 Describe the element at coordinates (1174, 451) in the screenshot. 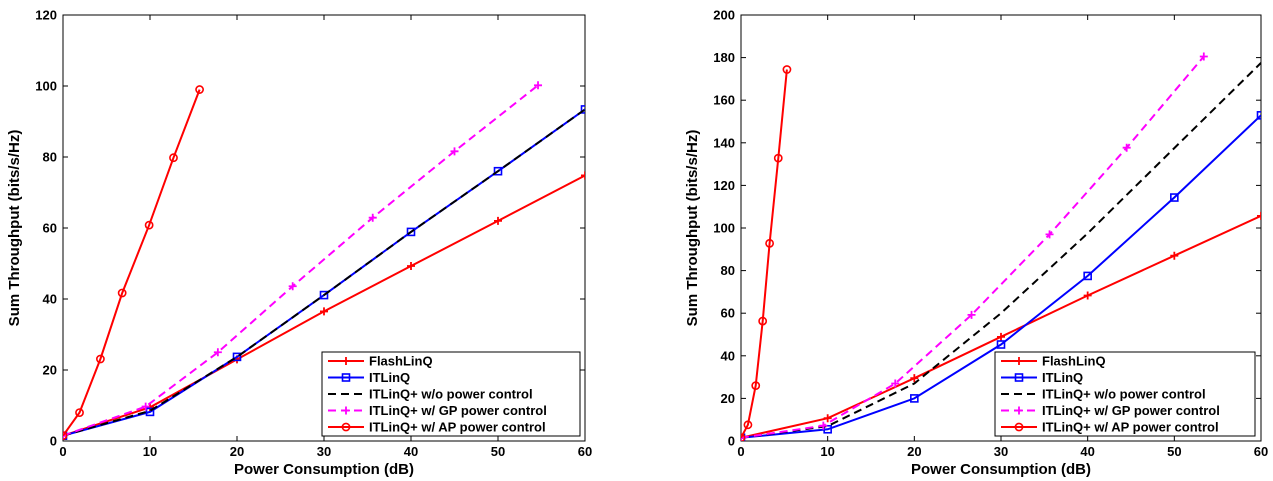

I see `x-tick-label: 50` at that location.